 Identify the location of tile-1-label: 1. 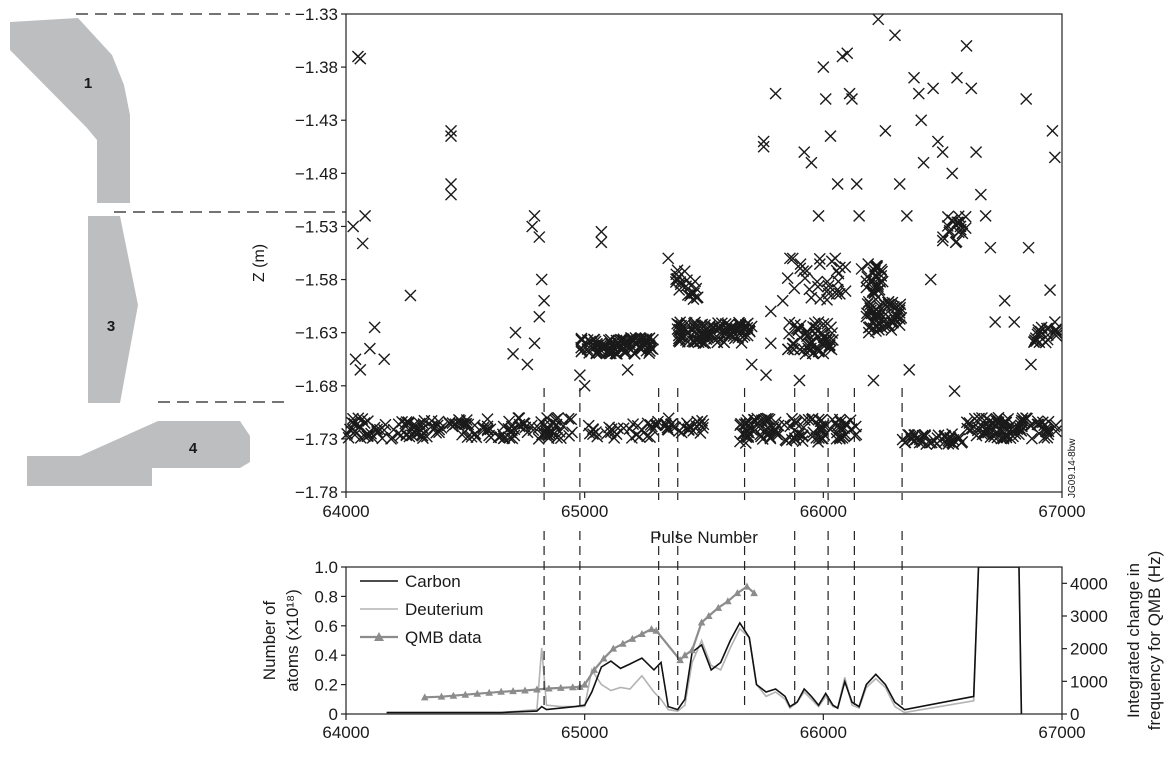
(88, 83).